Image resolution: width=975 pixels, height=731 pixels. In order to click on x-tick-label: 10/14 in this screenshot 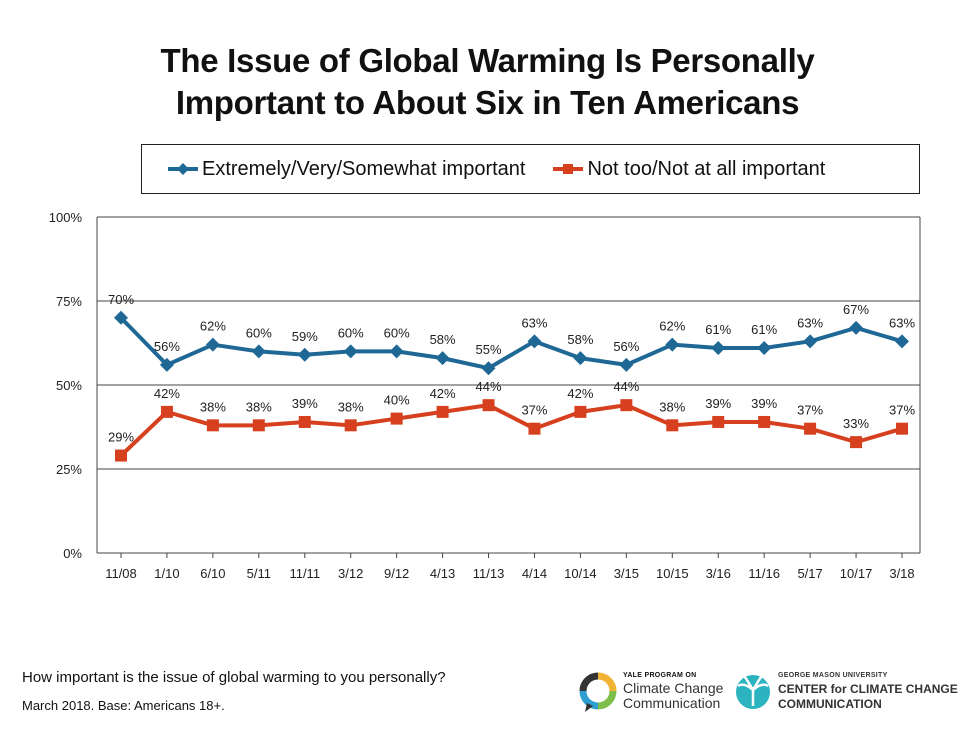, I will do `click(580, 573)`.